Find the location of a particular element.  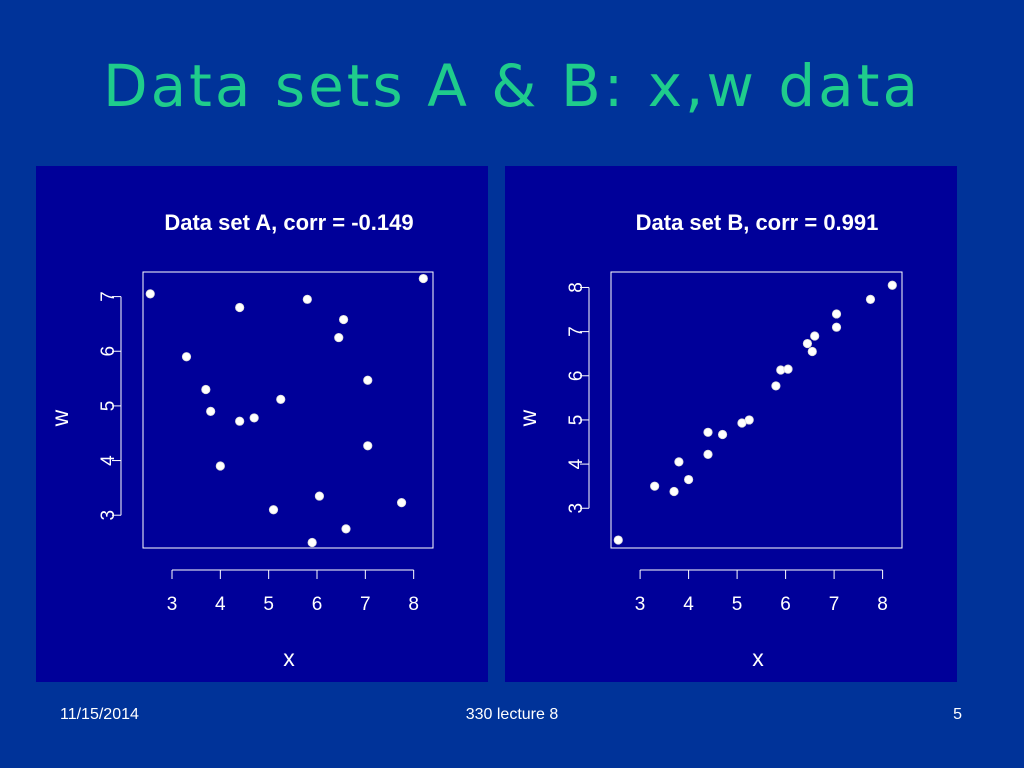

footer-lecture: 330 lecture 8 is located at coordinates (512, 714).